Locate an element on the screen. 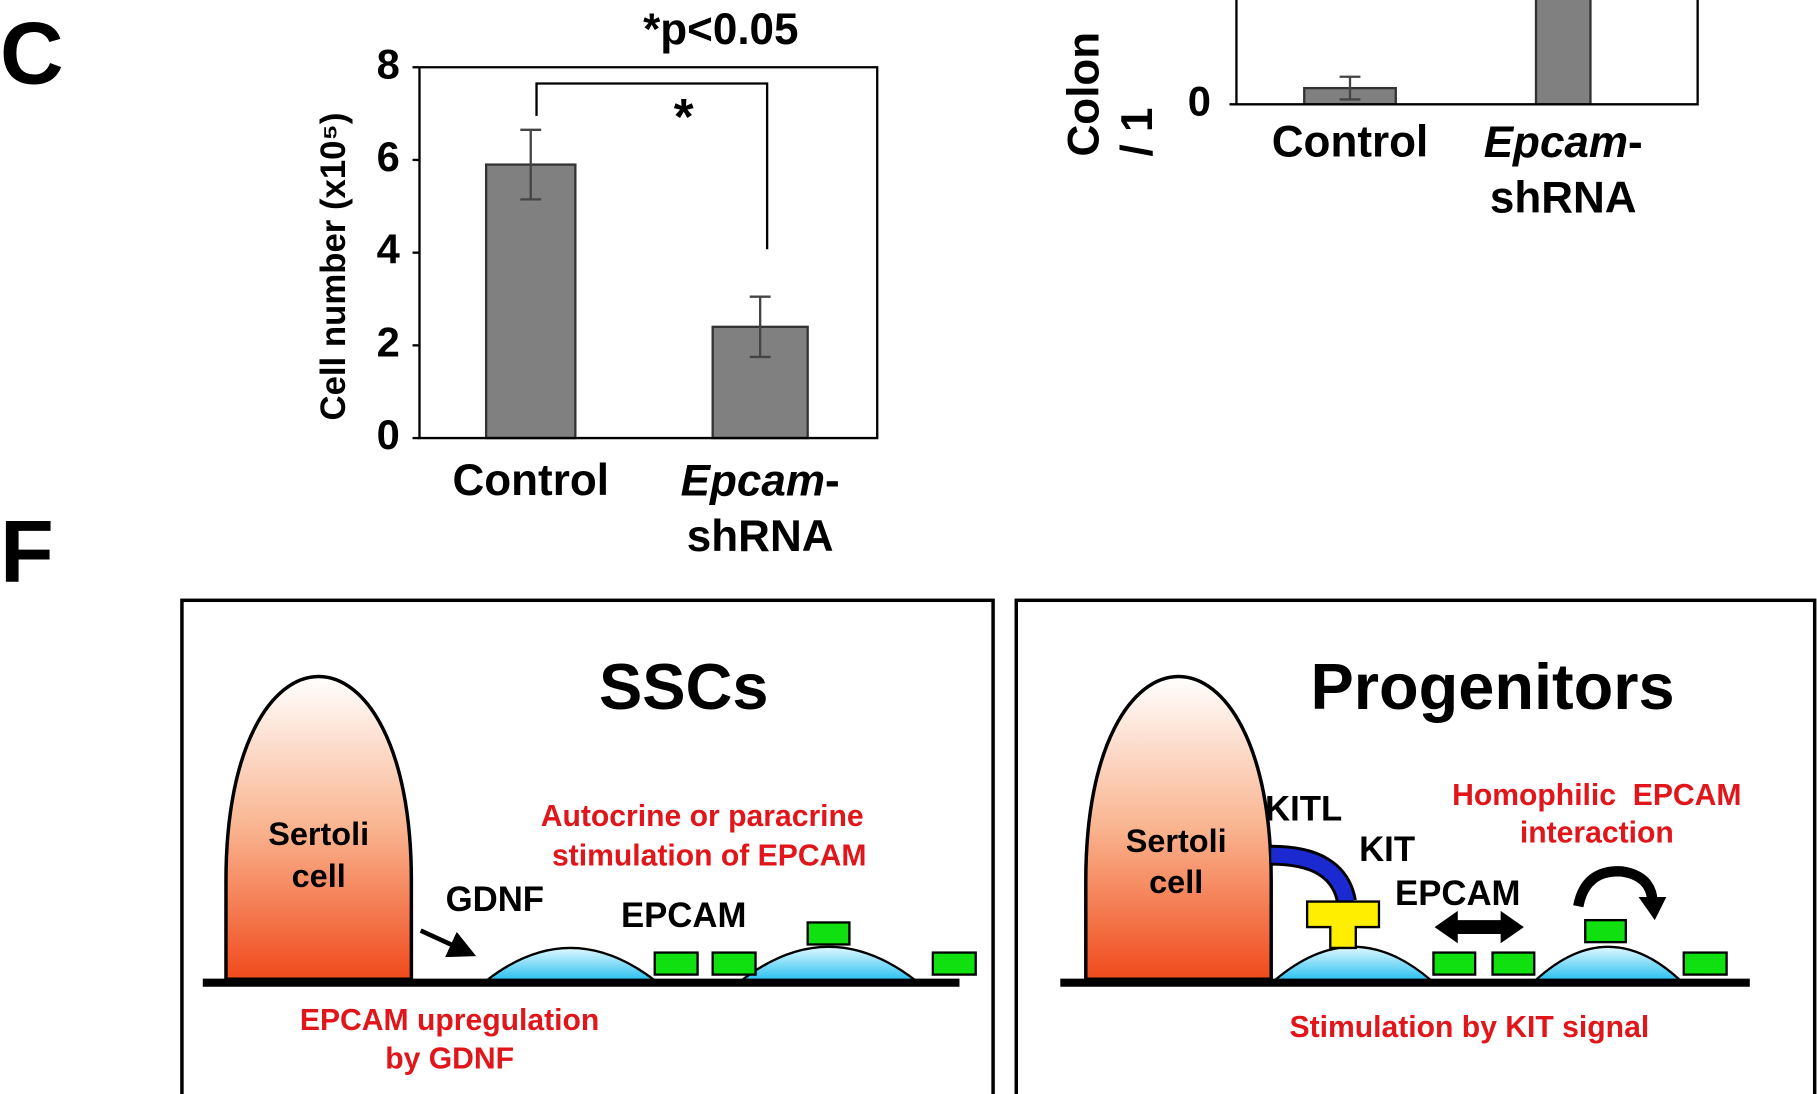 This screenshot has width=1817, height=1094. annotation: interaction is located at coordinates (1597, 832).